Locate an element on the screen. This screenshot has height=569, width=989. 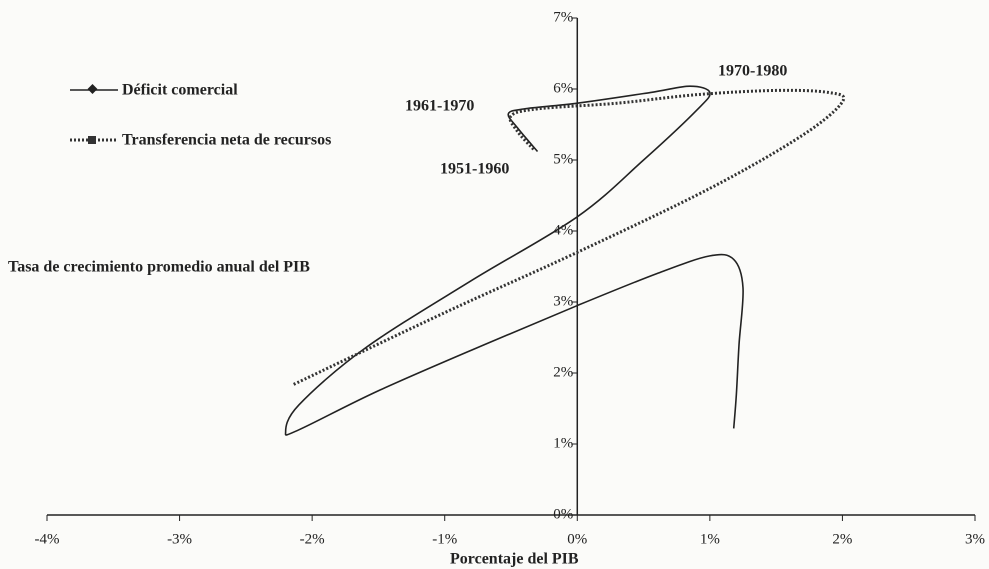
x-tick-label: 2% is located at coordinates (842, 539).